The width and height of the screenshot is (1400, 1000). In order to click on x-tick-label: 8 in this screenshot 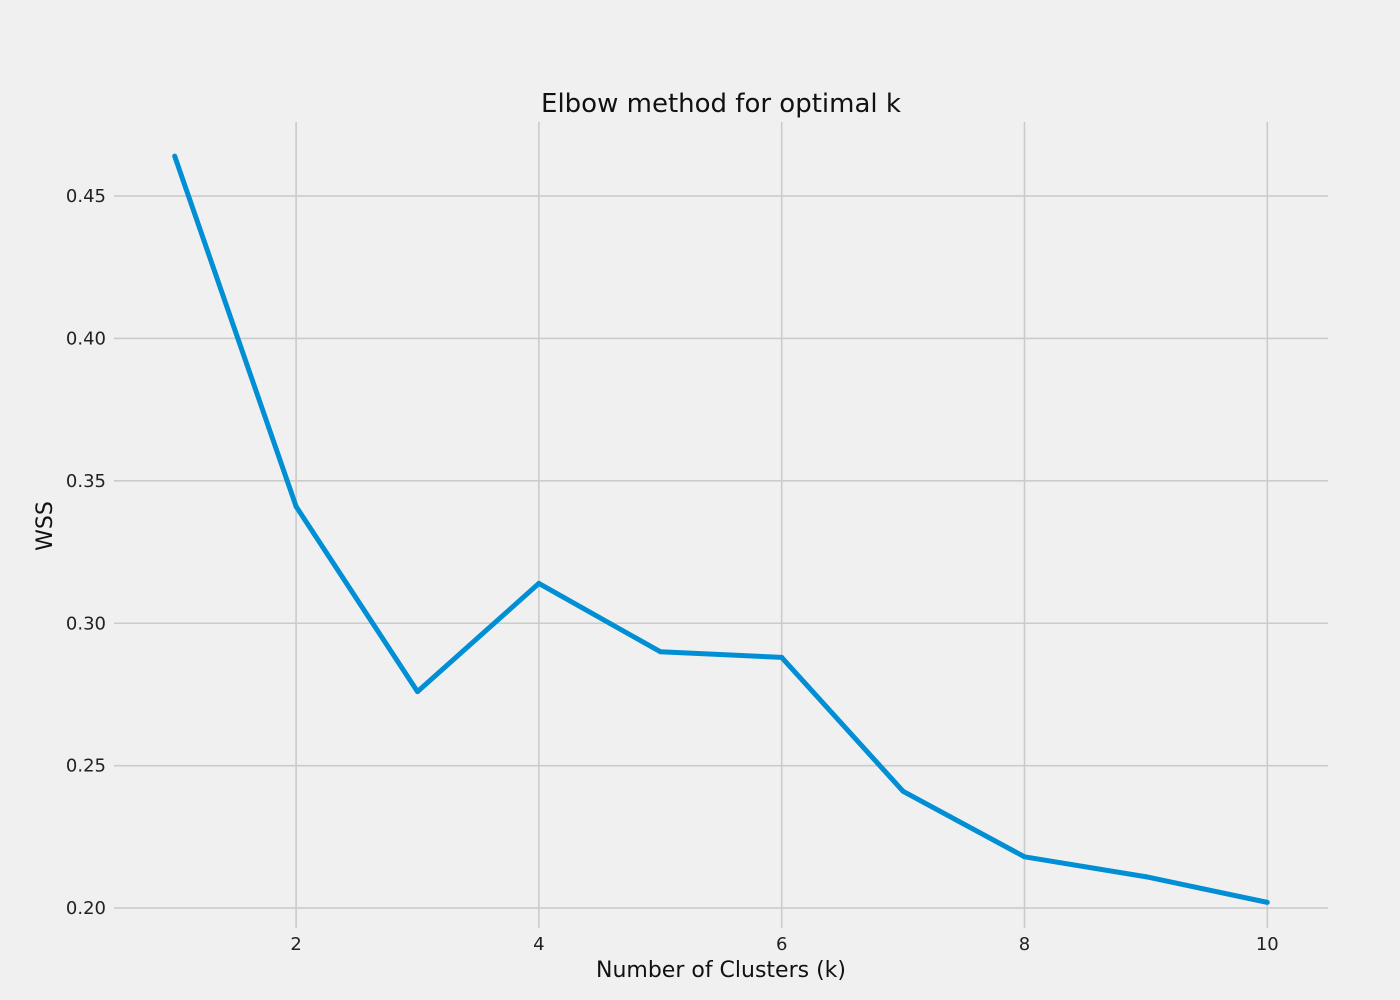, I will do `click(1024, 944)`.